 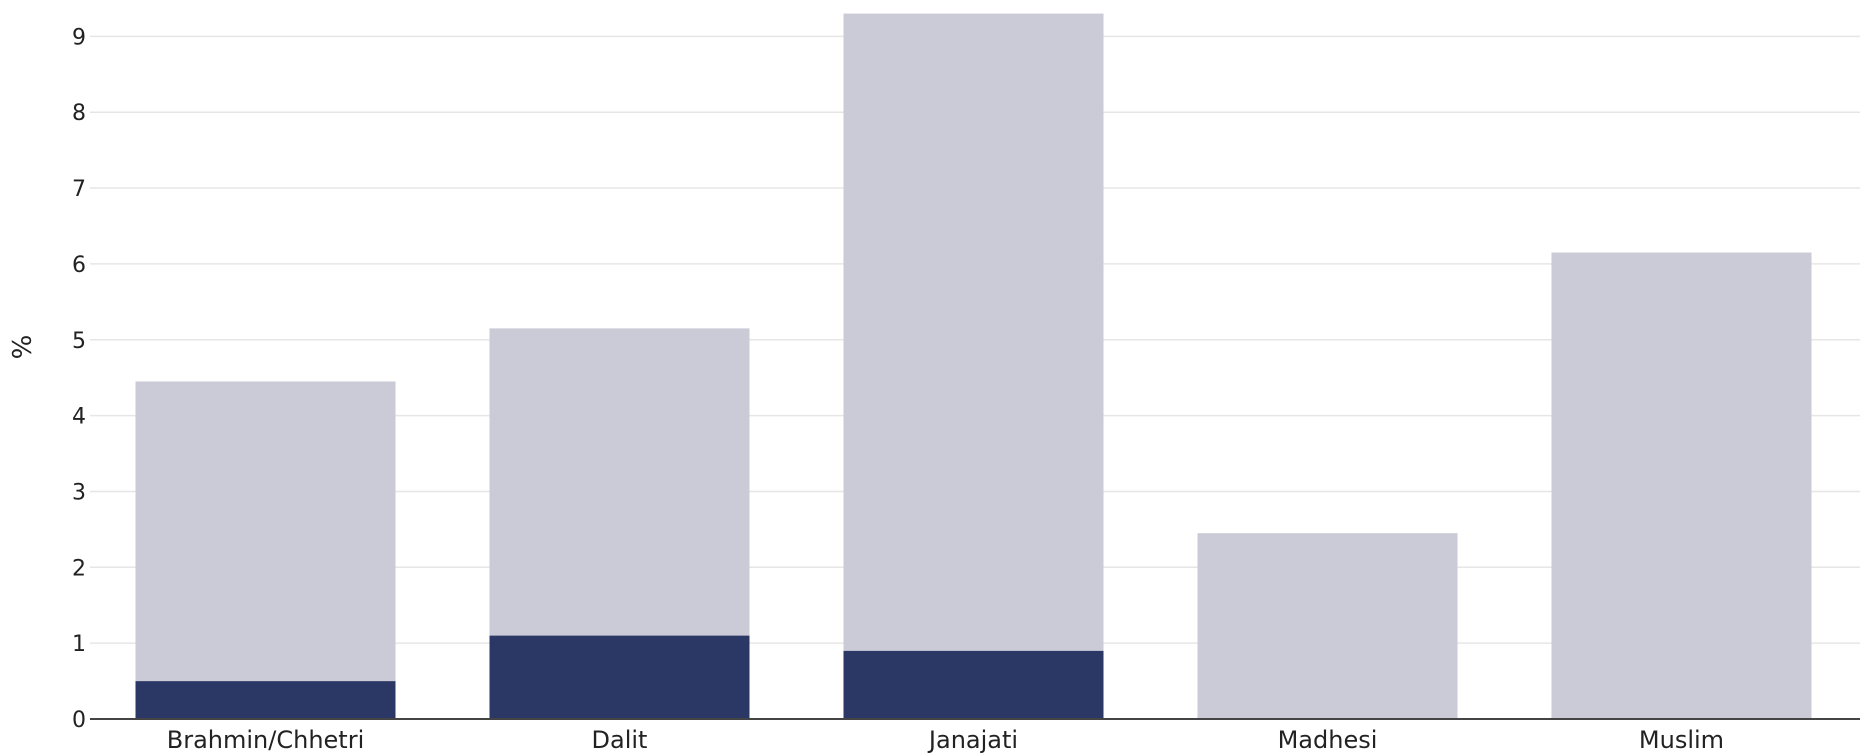 I want to click on y-tick-label-1: 1, so click(x=79, y=644).